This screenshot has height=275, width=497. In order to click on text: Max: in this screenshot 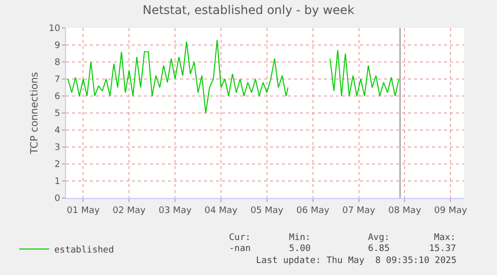, I will do `click(445, 238)`.